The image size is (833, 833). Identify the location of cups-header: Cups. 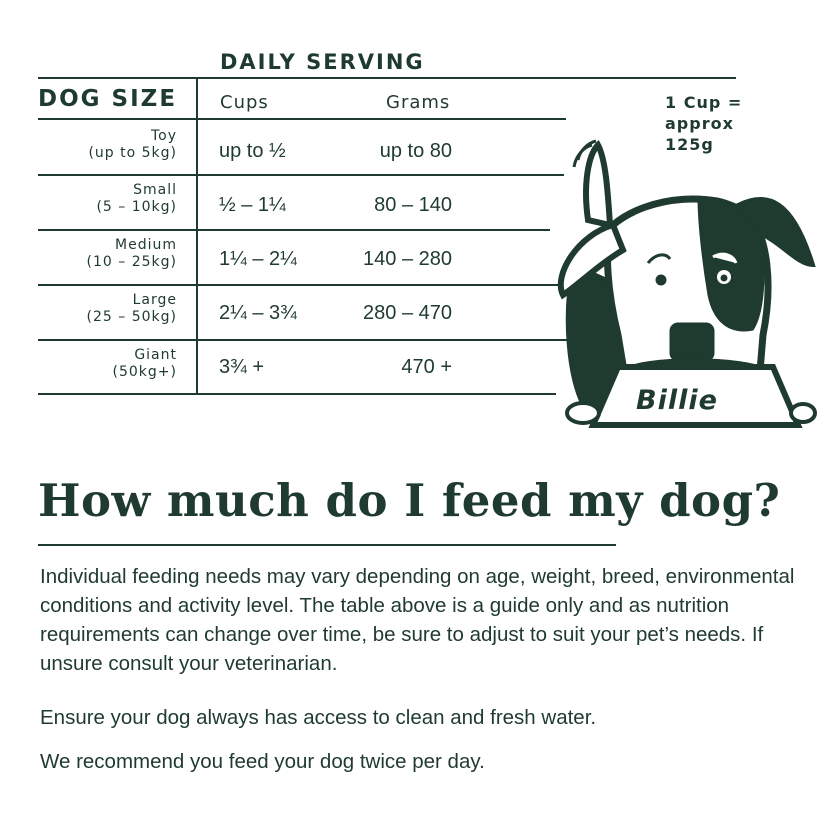
(244, 102).